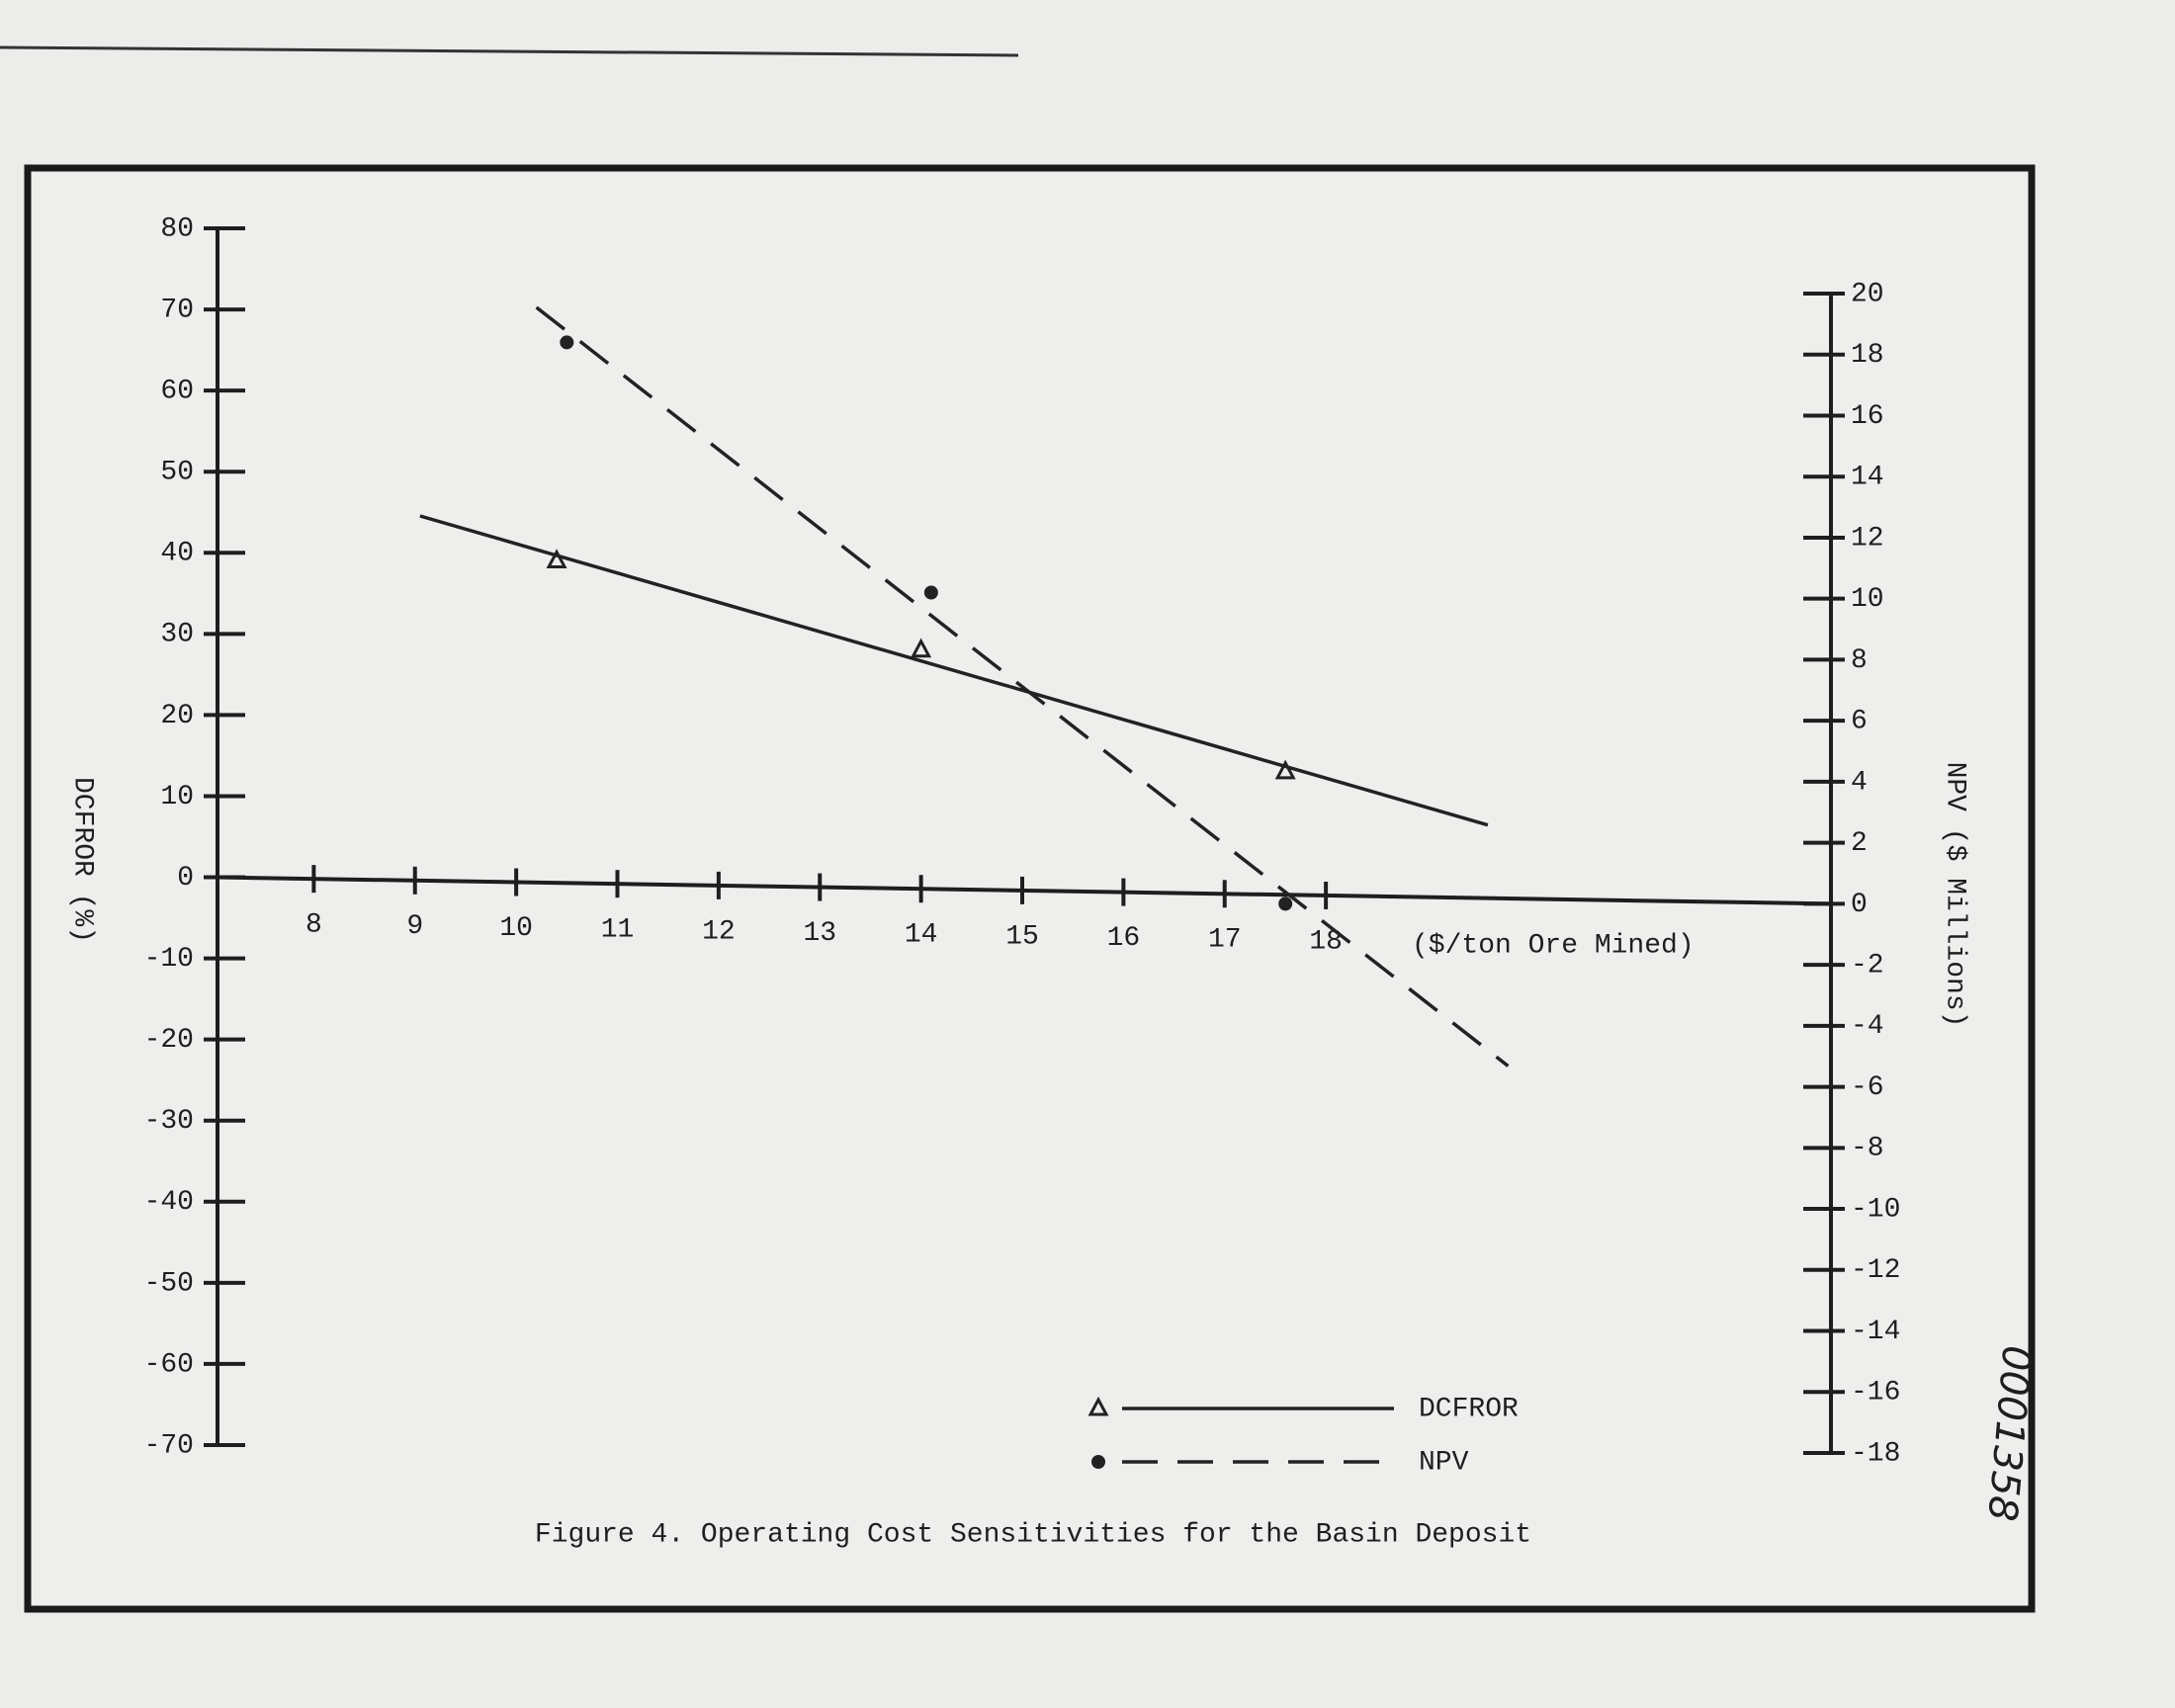 Image resolution: width=2175 pixels, height=1708 pixels. Describe the element at coordinates (1868, 294) in the screenshot. I see `y2-tick-label: 20` at that location.